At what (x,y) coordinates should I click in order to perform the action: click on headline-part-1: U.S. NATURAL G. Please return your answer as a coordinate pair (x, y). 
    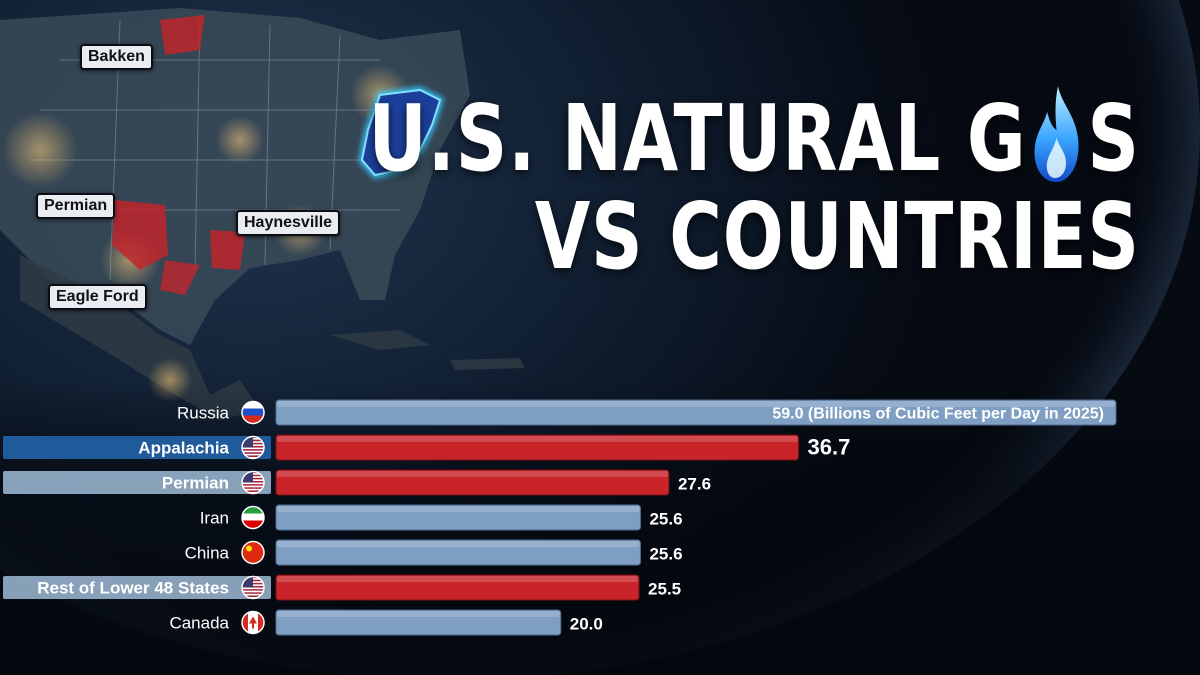
    Looking at the image, I should click on (697, 138).